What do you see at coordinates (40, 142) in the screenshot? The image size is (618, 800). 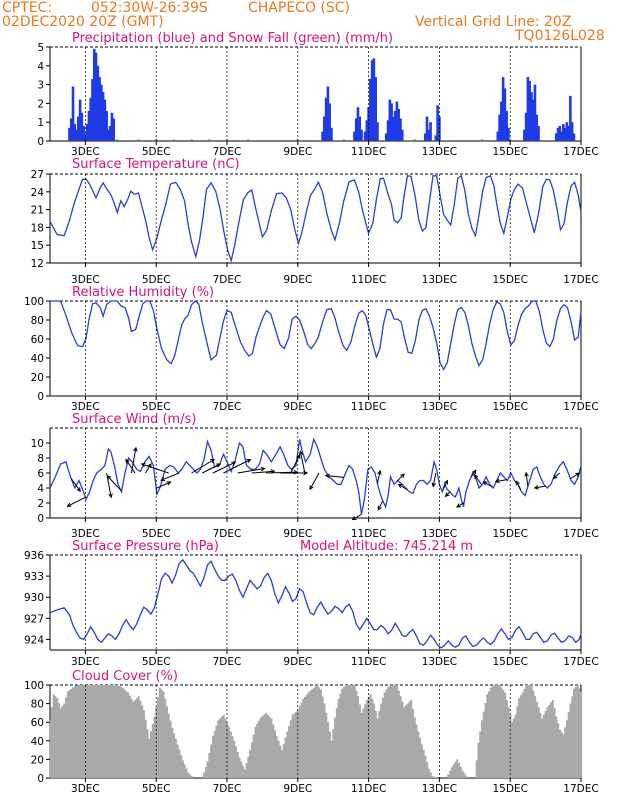 I see `y-tick-label: 0` at bounding box center [40, 142].